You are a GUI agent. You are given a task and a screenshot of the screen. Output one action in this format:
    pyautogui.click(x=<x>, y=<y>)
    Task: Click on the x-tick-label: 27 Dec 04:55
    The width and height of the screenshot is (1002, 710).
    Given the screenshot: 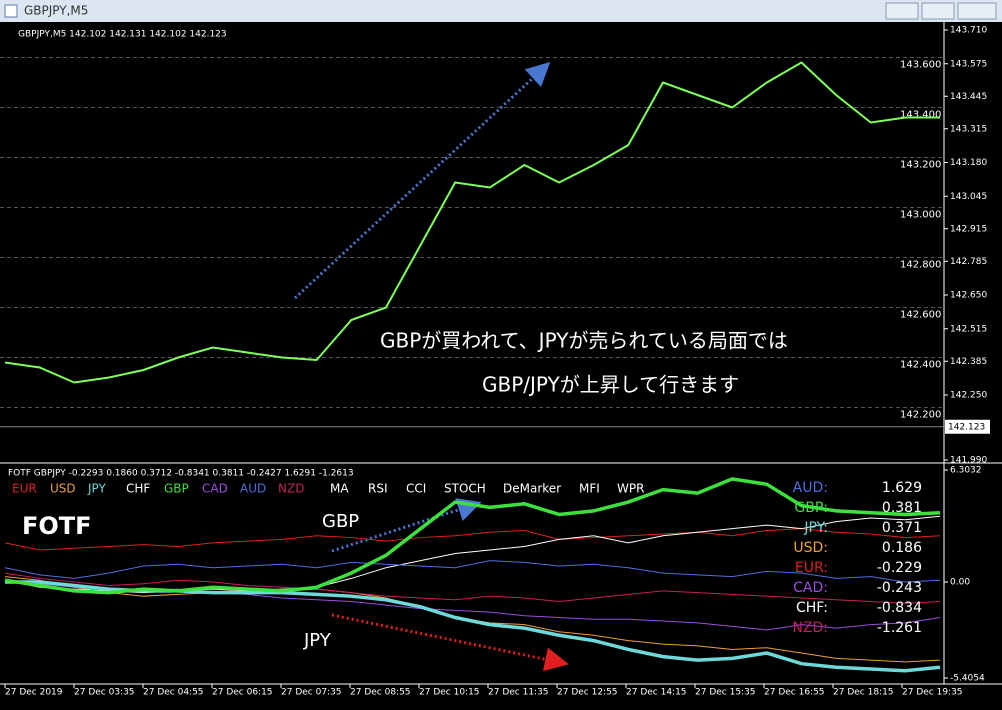 What is the action you would take?
    pyautogui.click(x=173, y=693)
    